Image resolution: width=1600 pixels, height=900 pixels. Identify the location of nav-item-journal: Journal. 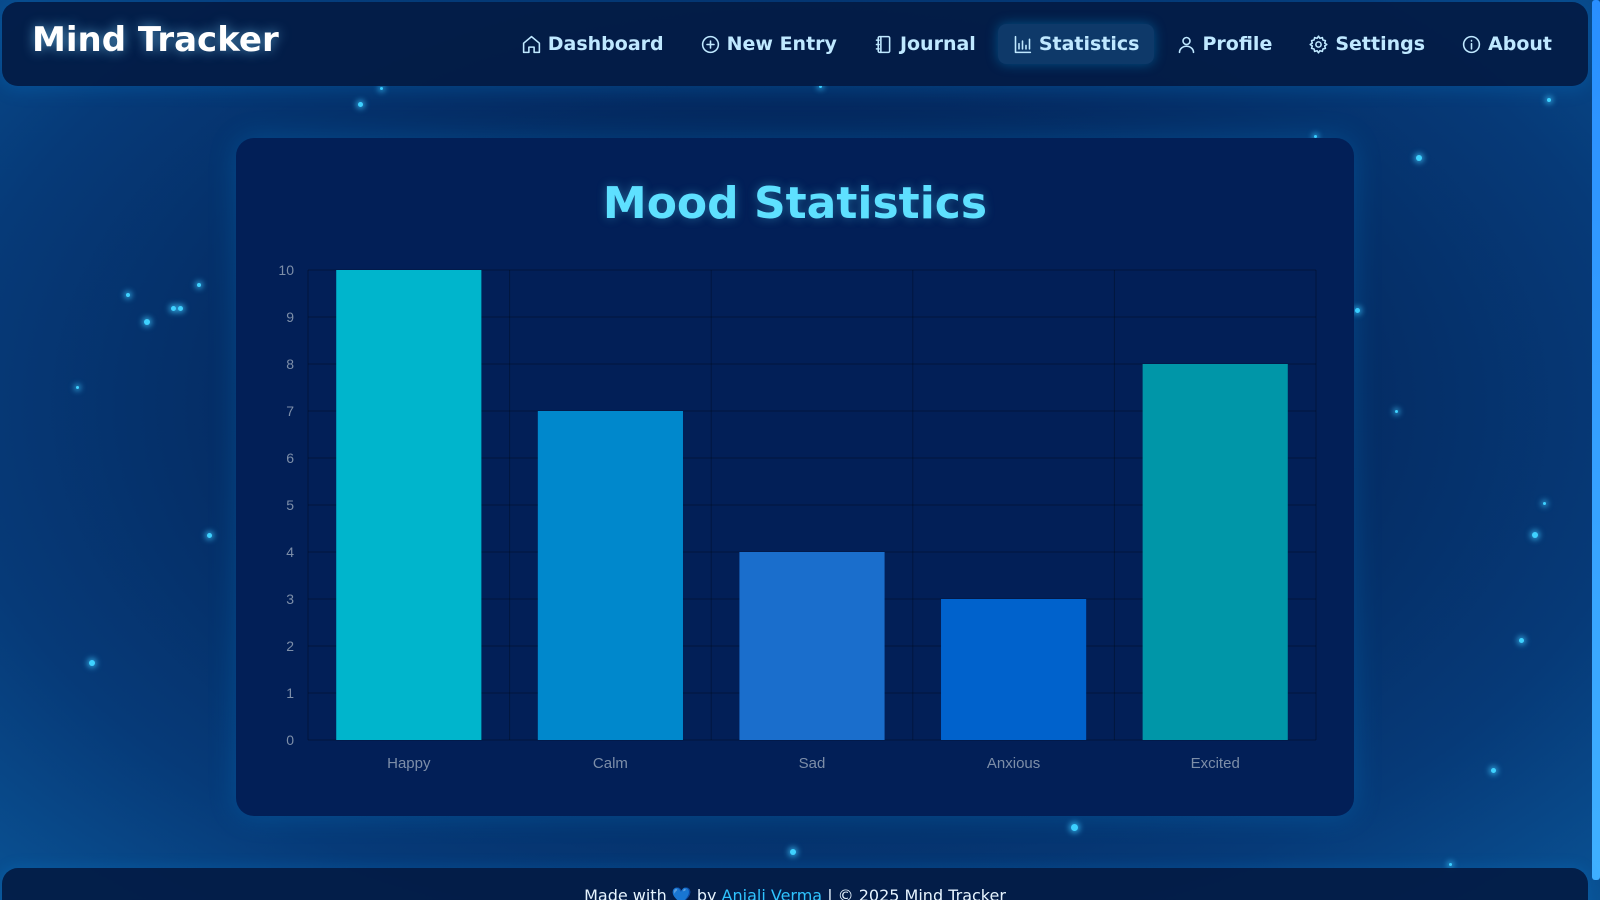
(924, 44).